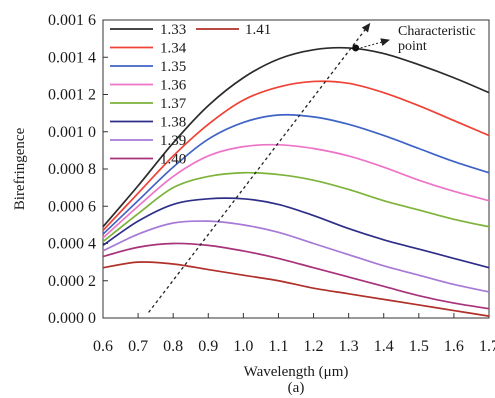 The image size is (495, 398). I want to click on x-tick-label: 1.0, so click(243, 346).